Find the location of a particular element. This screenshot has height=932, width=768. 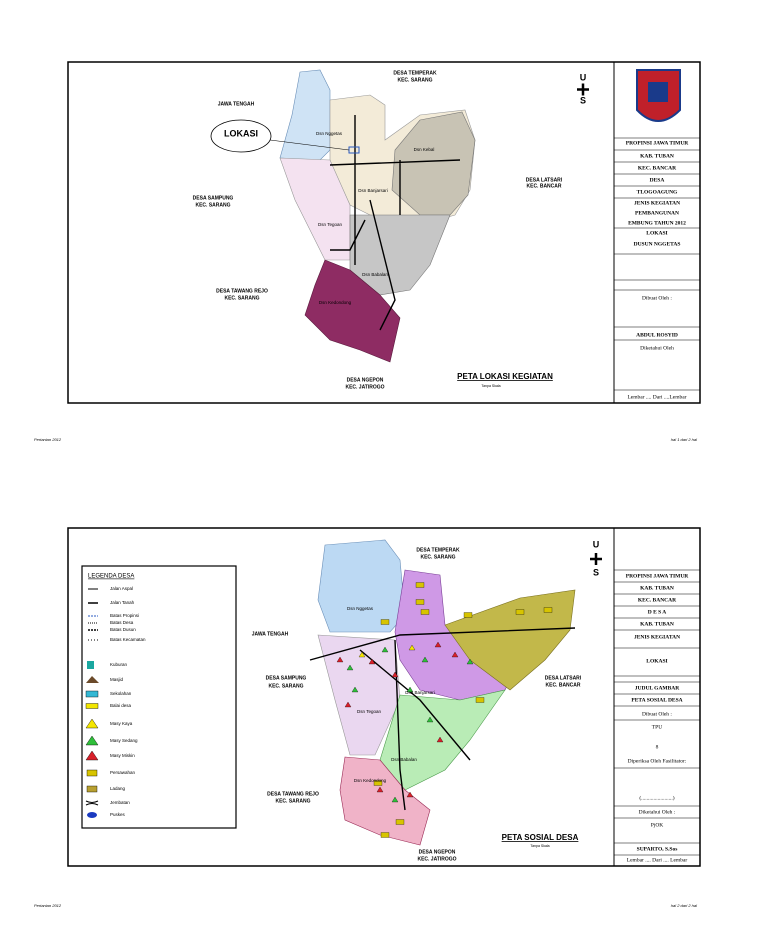

text-label: Lembar .... Dari .... Lembar is located at coordinates (657, 860).